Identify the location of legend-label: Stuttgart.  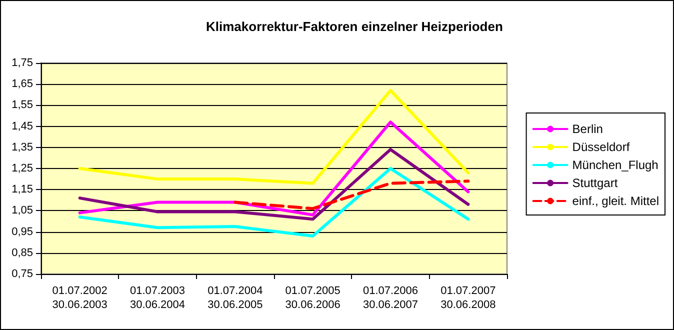
(595, 183).